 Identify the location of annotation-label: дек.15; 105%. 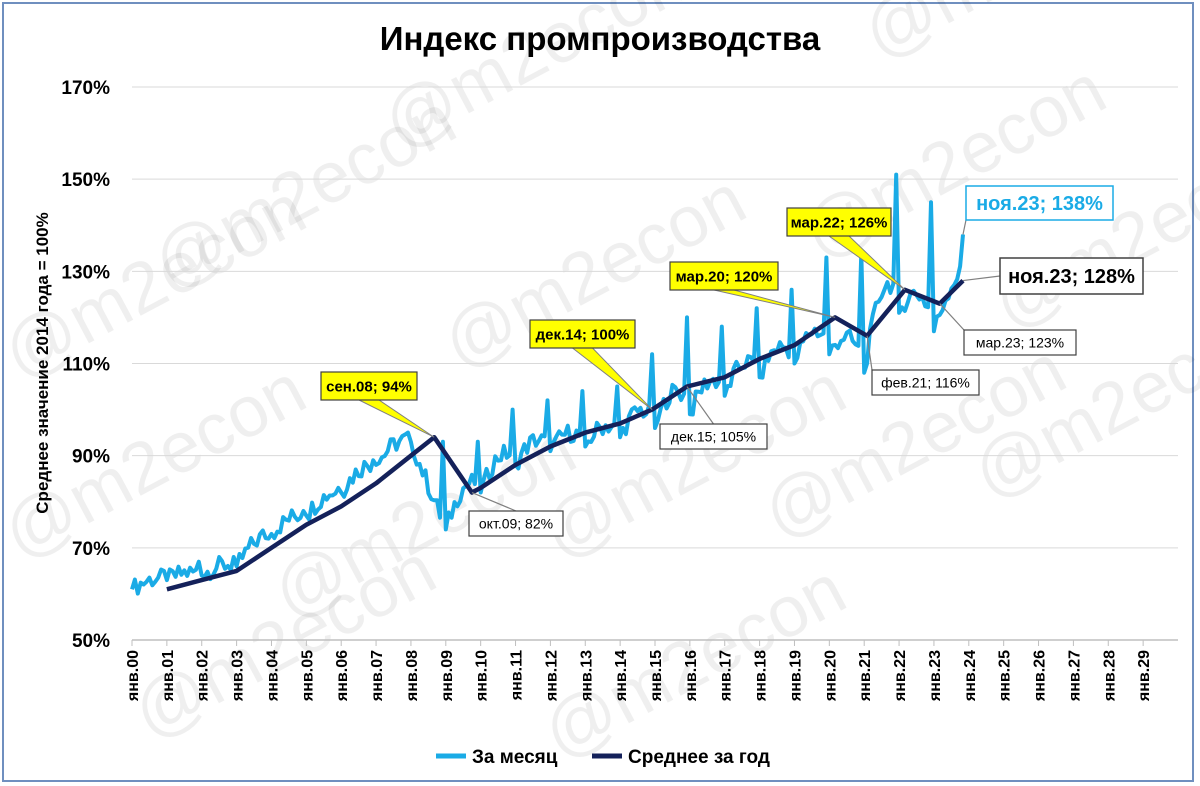
(713, 437).